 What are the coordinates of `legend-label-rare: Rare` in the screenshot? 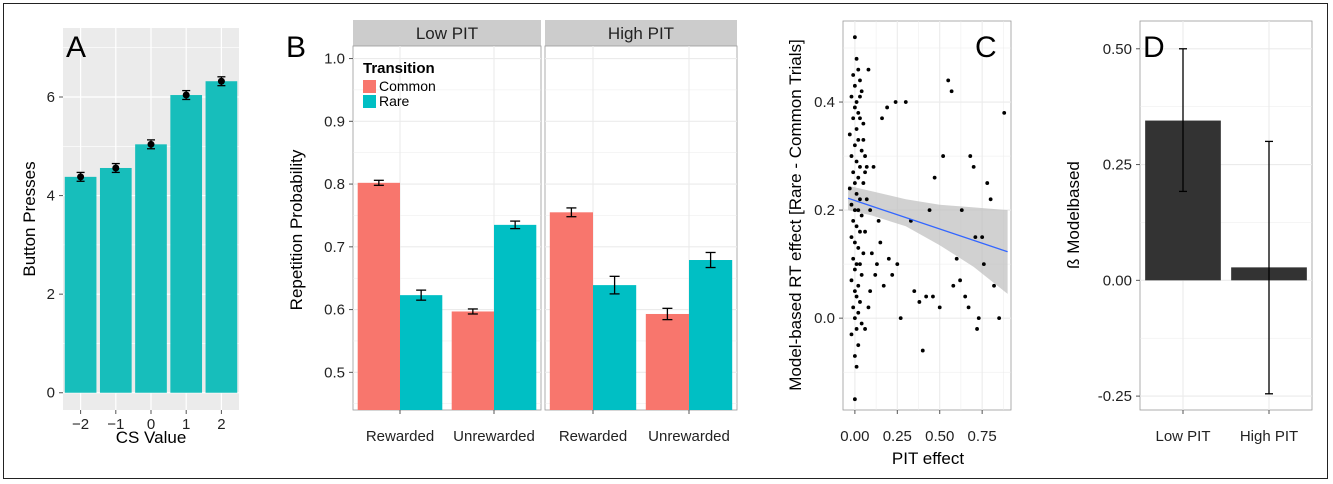 It's located at (394, 101).